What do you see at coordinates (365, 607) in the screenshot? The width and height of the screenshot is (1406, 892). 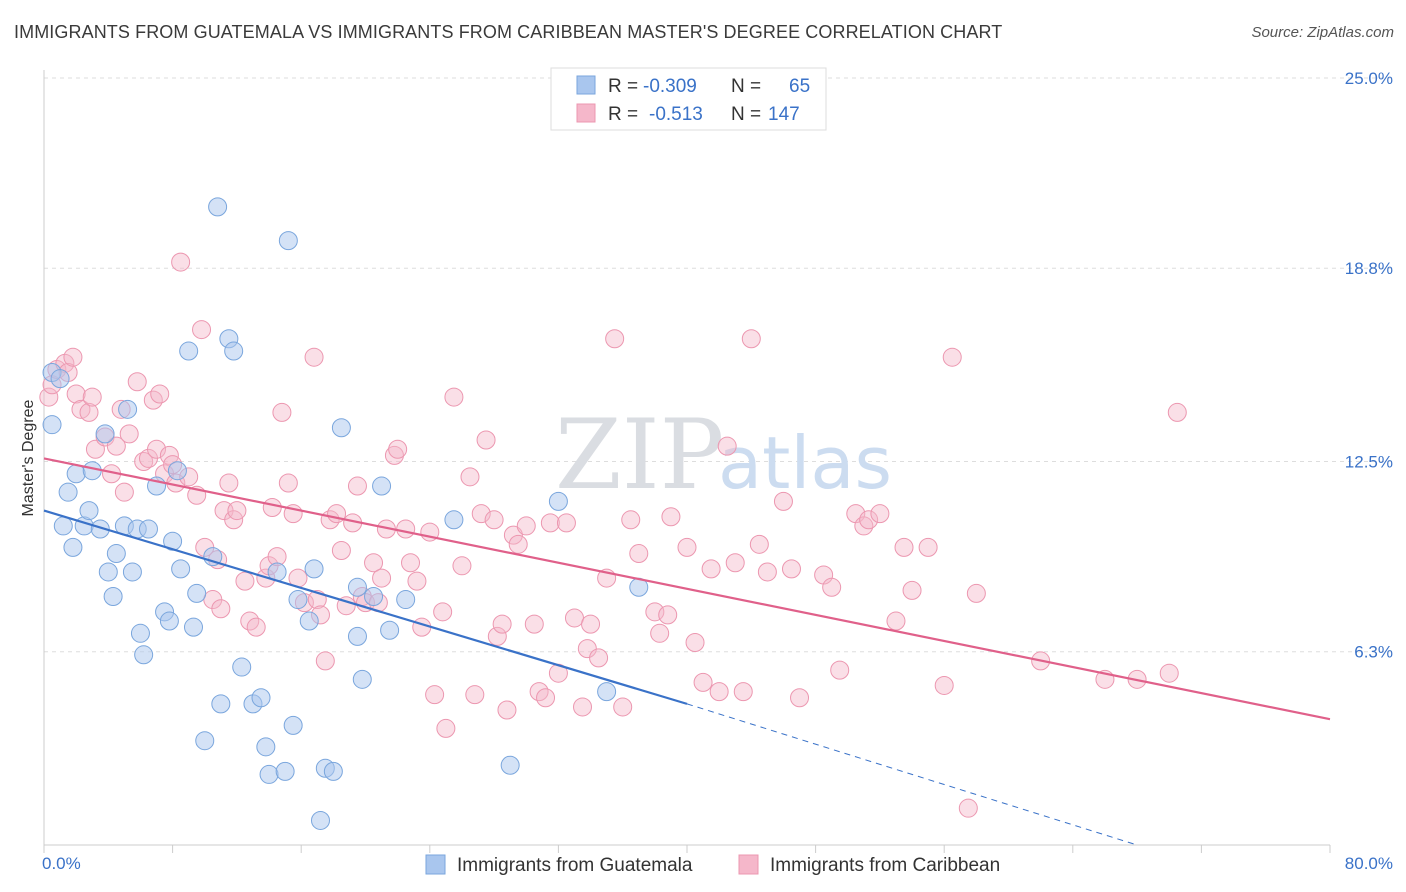 I see `guatemala-trend-line` at bounding box center [365, 607].